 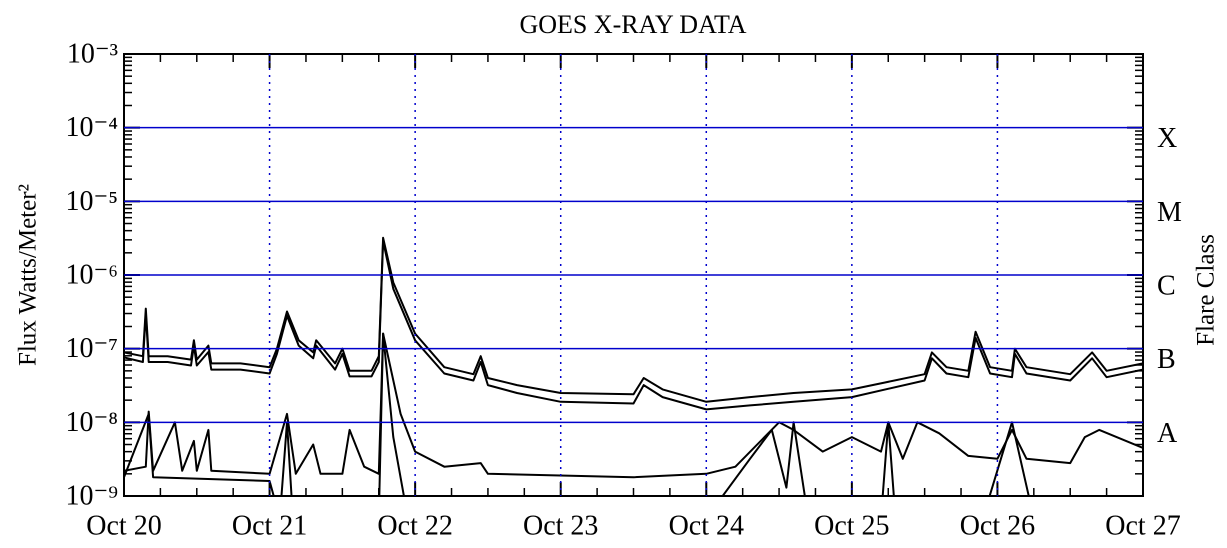 I want to click on y2-tick-label: A, so click(x=1167, y=433).